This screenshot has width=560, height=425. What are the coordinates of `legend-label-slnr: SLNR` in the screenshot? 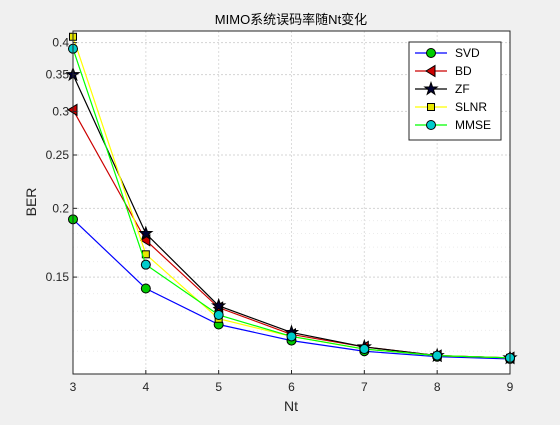 It's located at (471, 107).